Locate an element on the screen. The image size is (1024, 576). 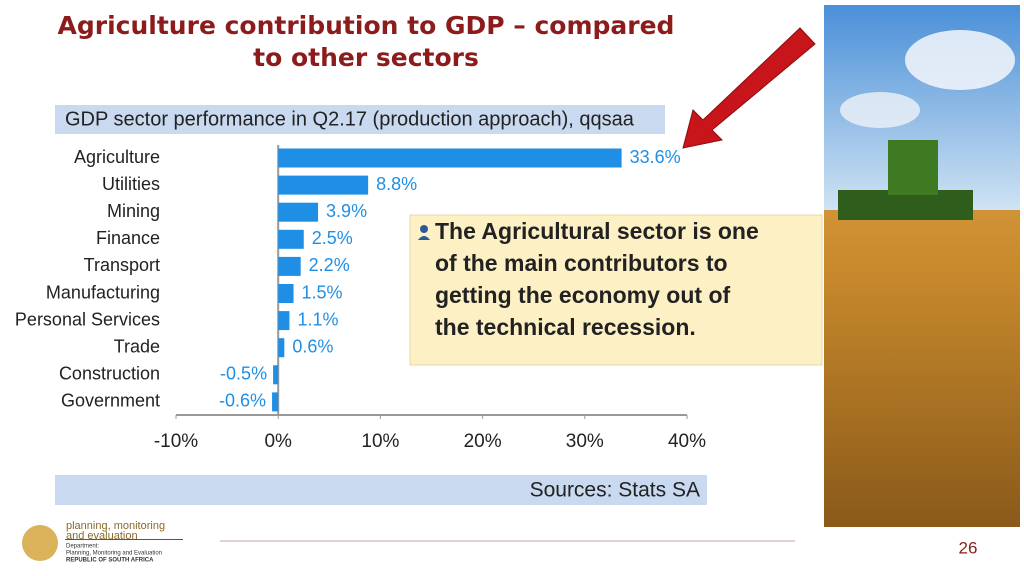
value-label: -0.6% is located at coordinates (242, 401).